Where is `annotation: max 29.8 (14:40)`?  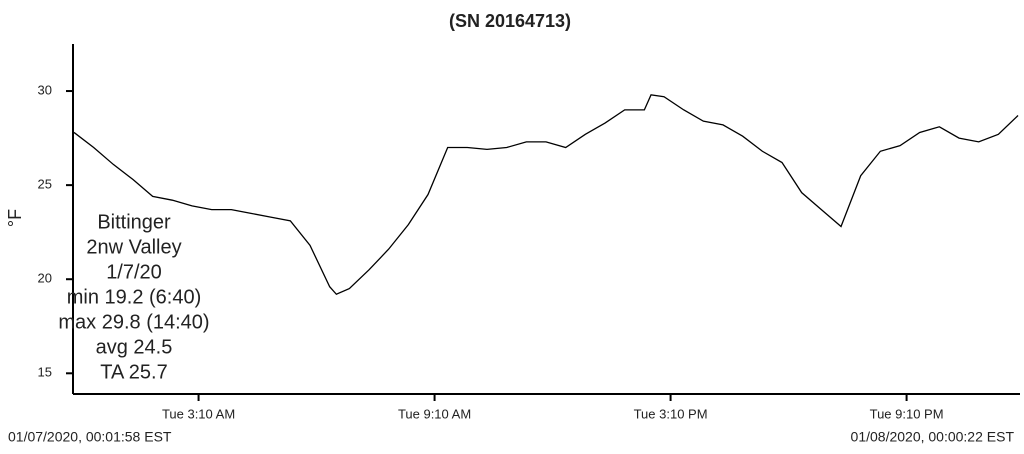
annotation: max 29.8 (14:40) is located at coordinates (133, 322).